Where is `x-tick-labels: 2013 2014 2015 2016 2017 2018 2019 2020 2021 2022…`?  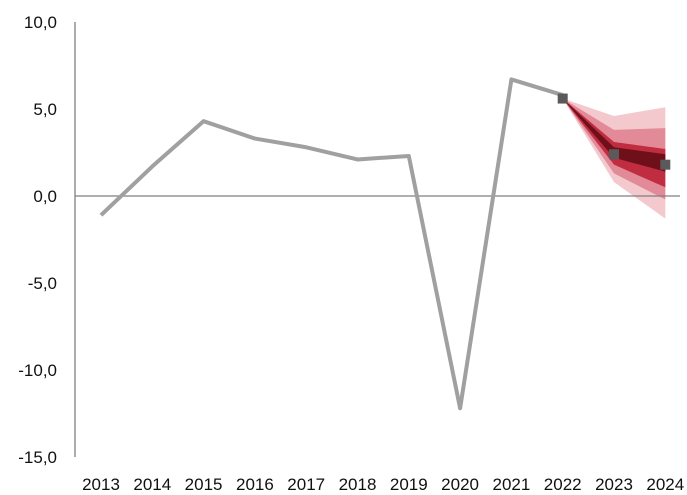 x-tick-labels: 2013 2014 2015 2016 2017 2018 2019 2020 2021 2022… is located at coordinates (383, 484).